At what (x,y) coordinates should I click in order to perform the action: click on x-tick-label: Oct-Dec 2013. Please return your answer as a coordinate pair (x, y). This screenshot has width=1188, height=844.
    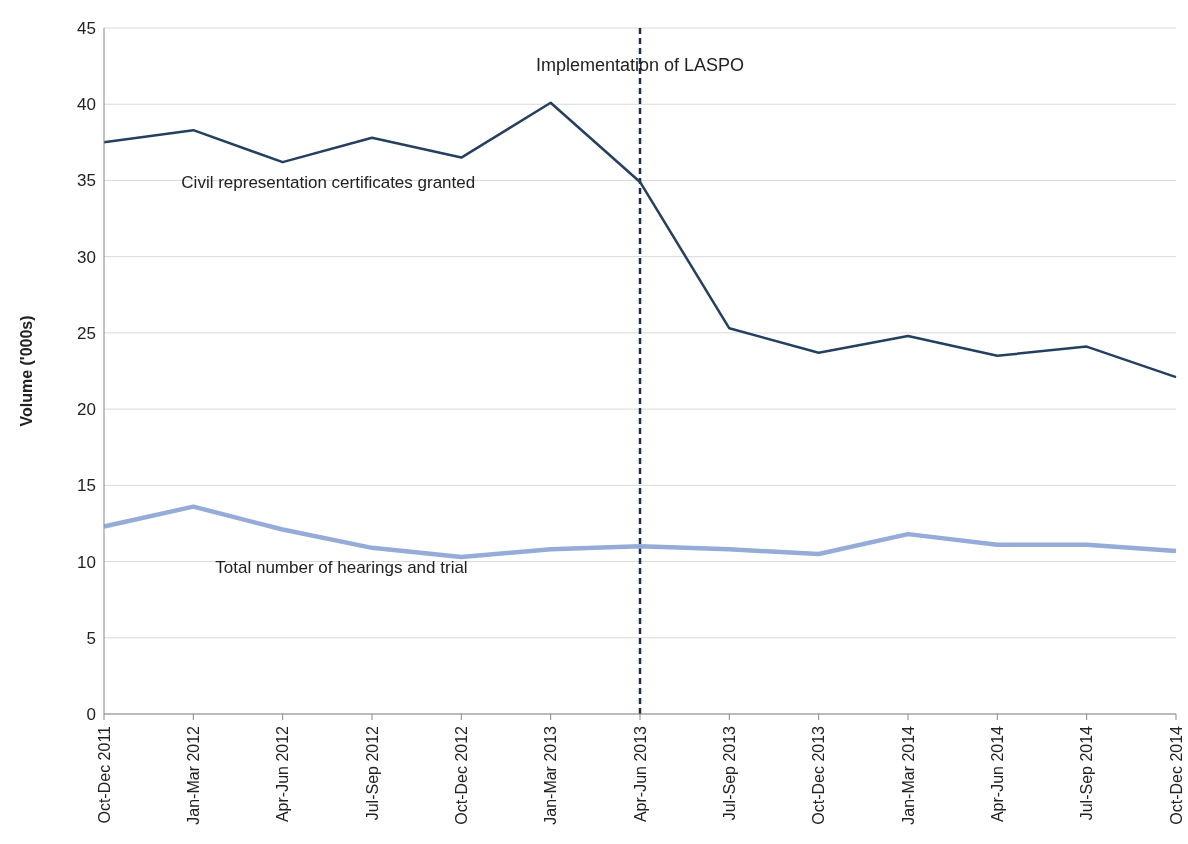
    Looking at the image, I should click on (819, 775).